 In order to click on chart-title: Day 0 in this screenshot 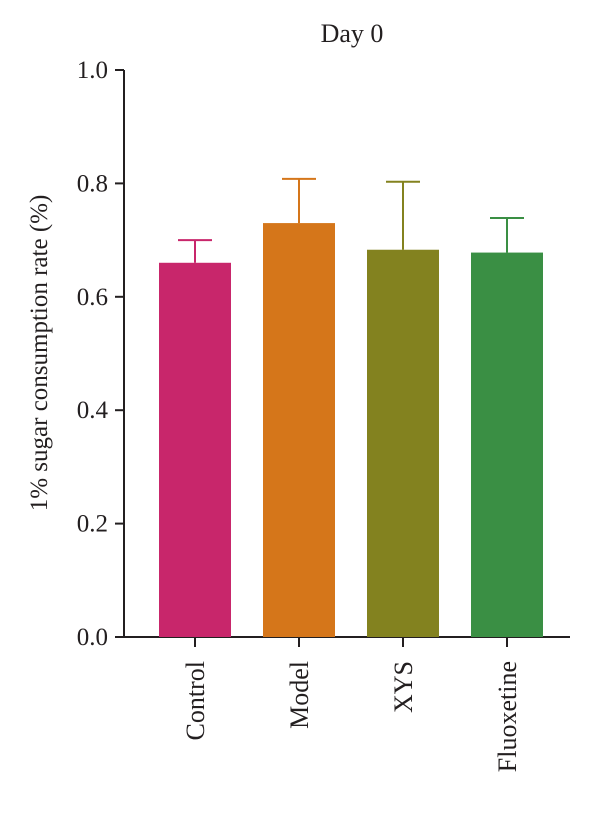, I will do `click(352, 33)`.